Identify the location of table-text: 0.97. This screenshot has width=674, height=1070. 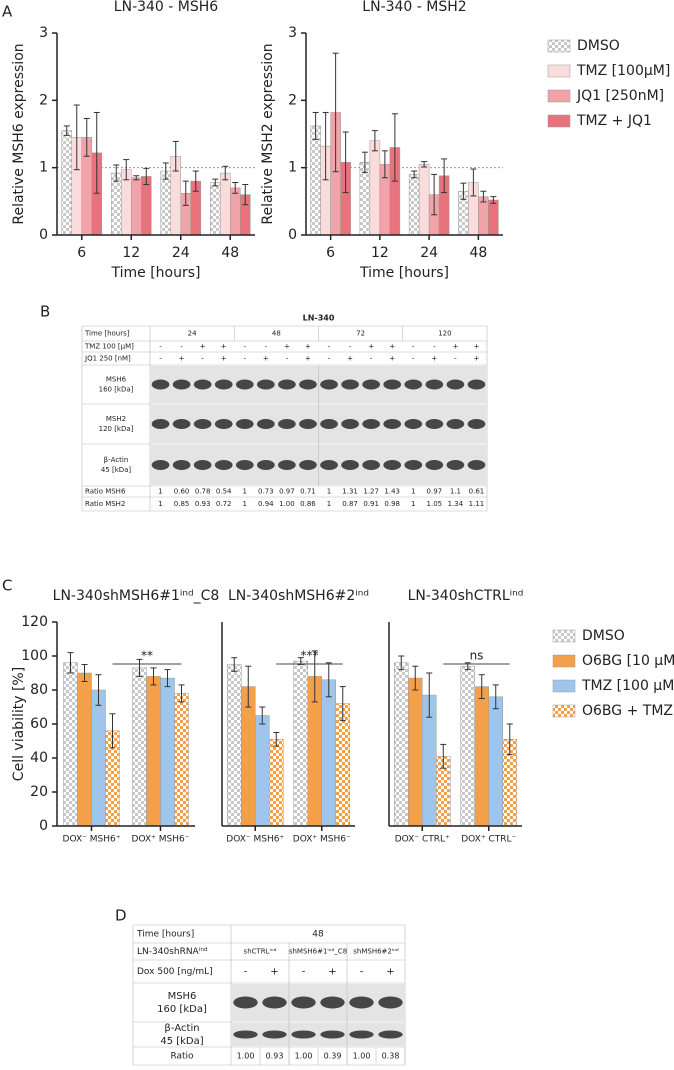
(287, 492).